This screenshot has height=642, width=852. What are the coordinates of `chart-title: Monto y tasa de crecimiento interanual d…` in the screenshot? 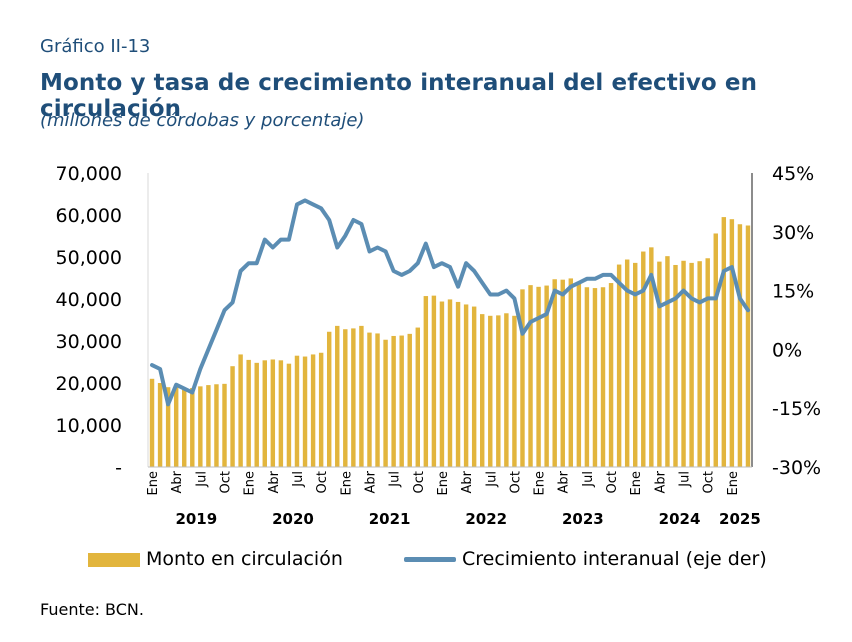 It's located at (399, 96).